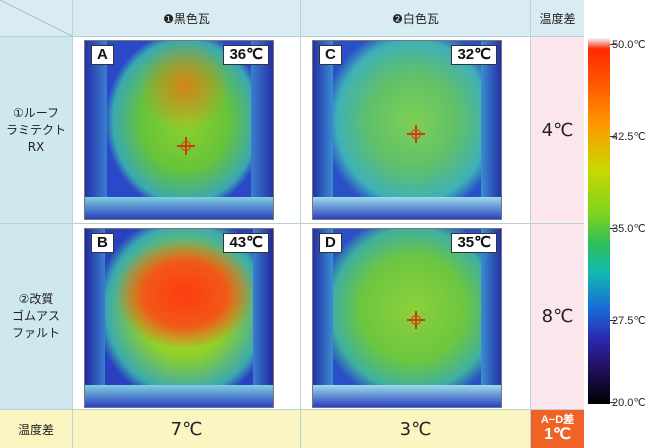 This screenshot has width=660, height=448. I want to click on image-letter-a: A, so click(102, 55).